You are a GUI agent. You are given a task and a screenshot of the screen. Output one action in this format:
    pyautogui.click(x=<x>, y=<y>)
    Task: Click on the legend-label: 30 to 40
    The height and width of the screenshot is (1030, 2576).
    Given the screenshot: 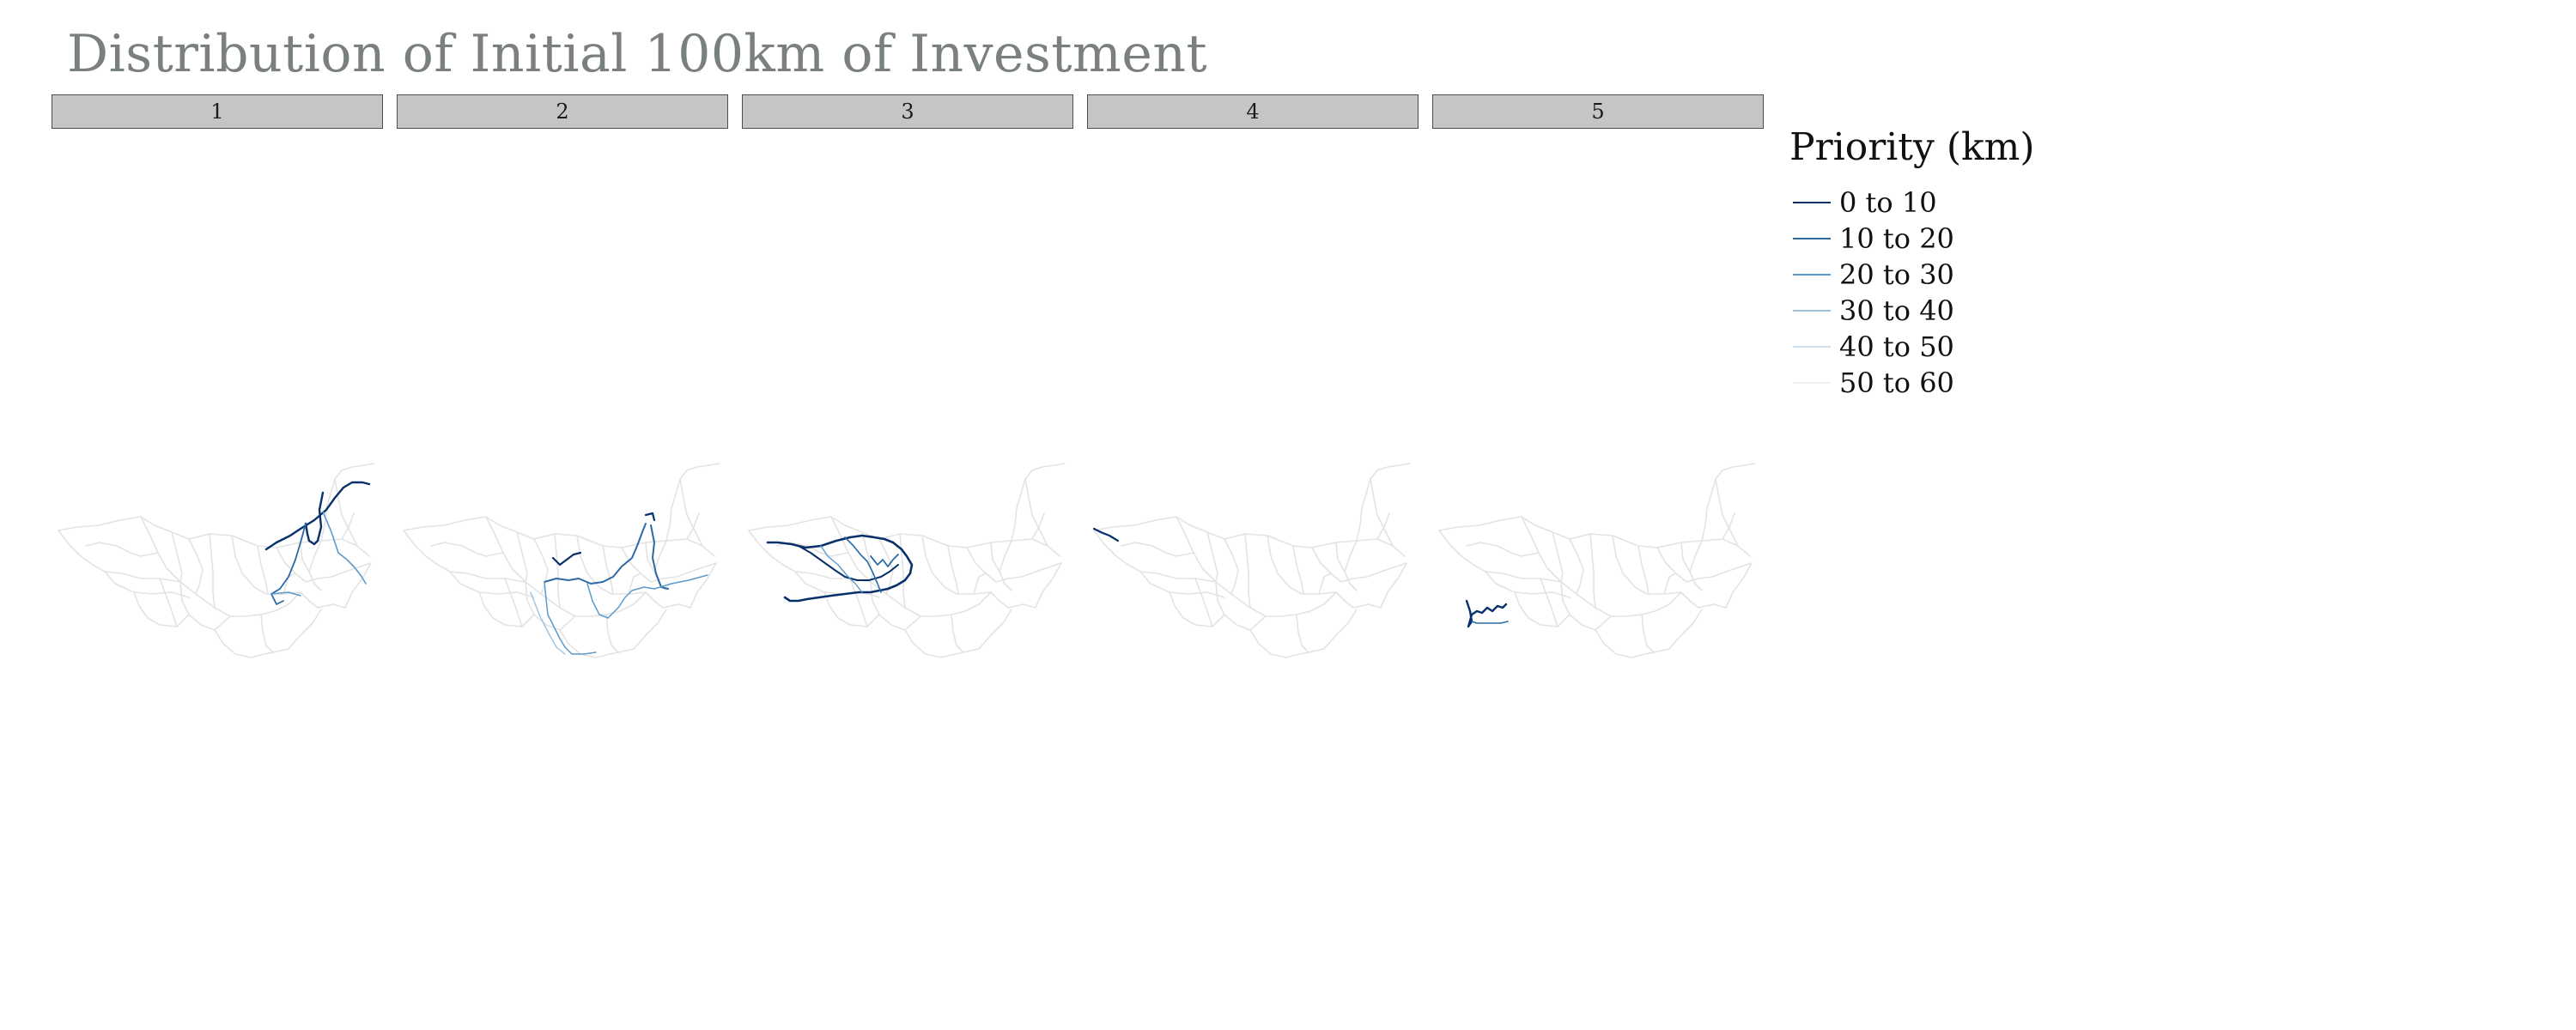 What is the action you would take?
    pyautogui.click(x=1896, y=310)
    